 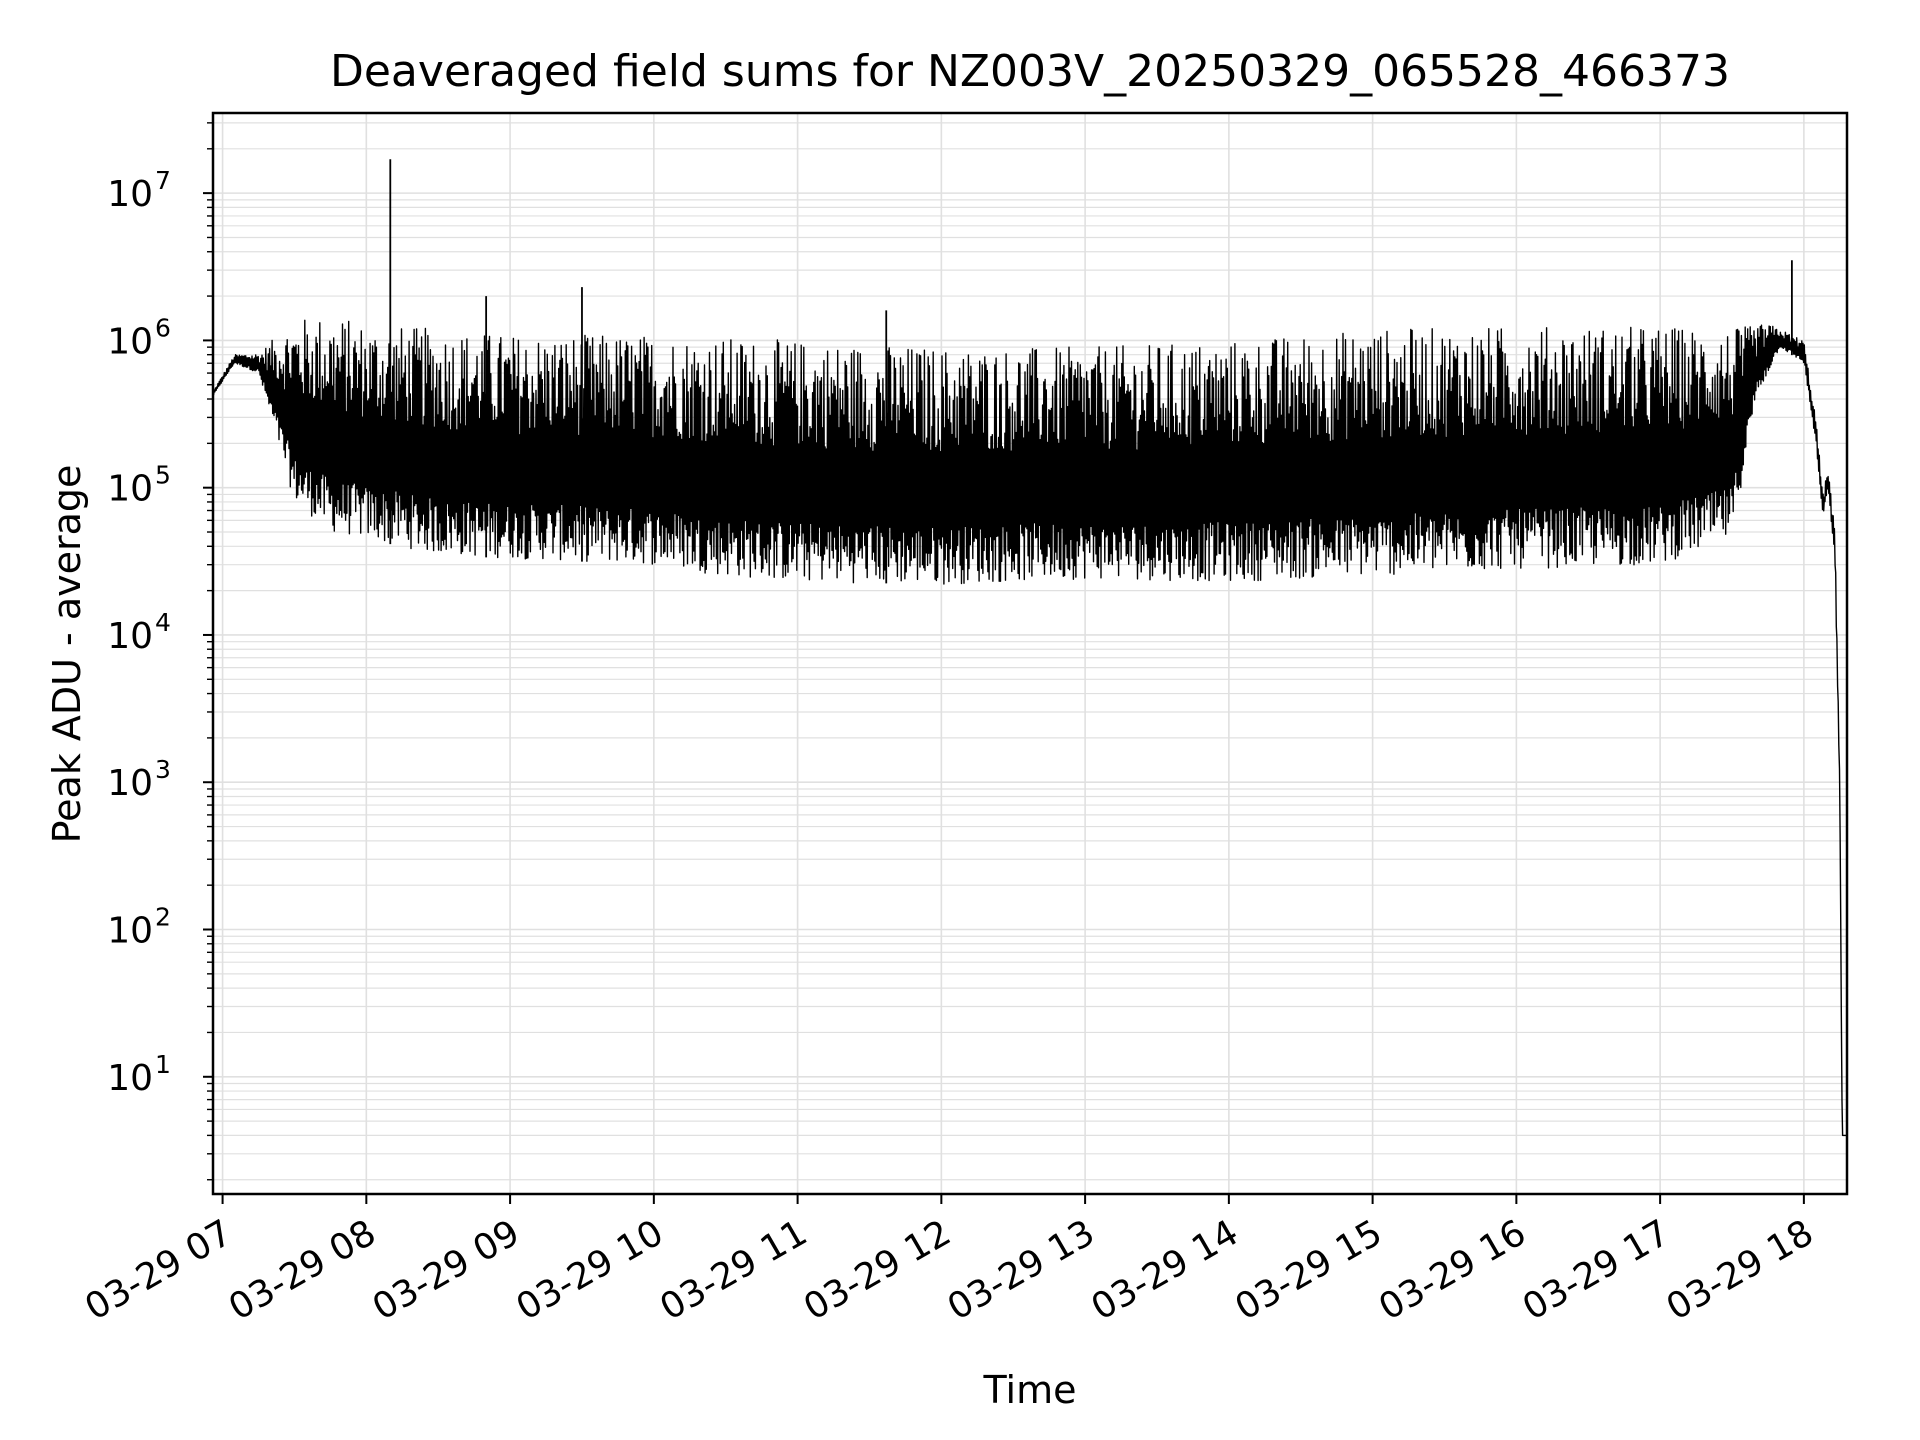 What do you see at coordinates (302, 1270) in the screenshot?
I see `x-tick-label: 03-29 08` at bounding box center [302, 1270].